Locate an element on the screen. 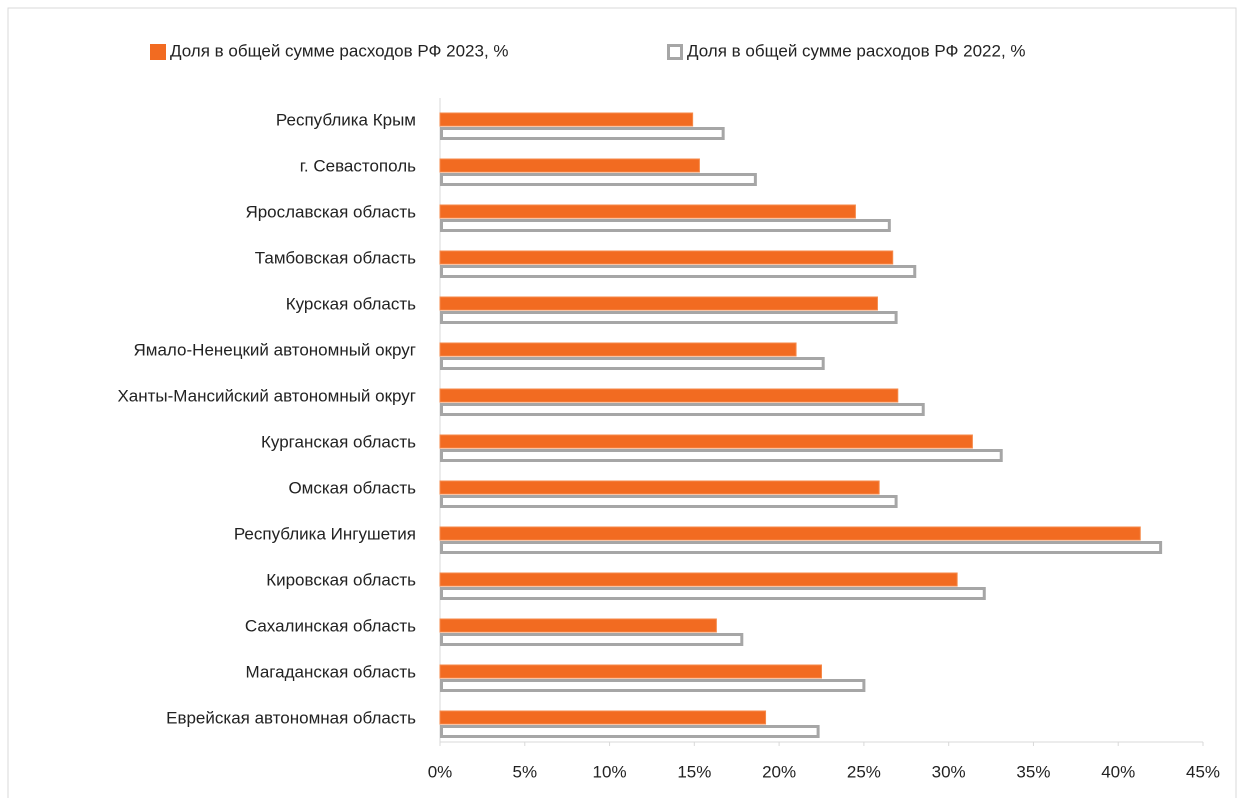 The image size is (1244, 798). y-tick-label: Курганская область is located at coordinates (338, 441).